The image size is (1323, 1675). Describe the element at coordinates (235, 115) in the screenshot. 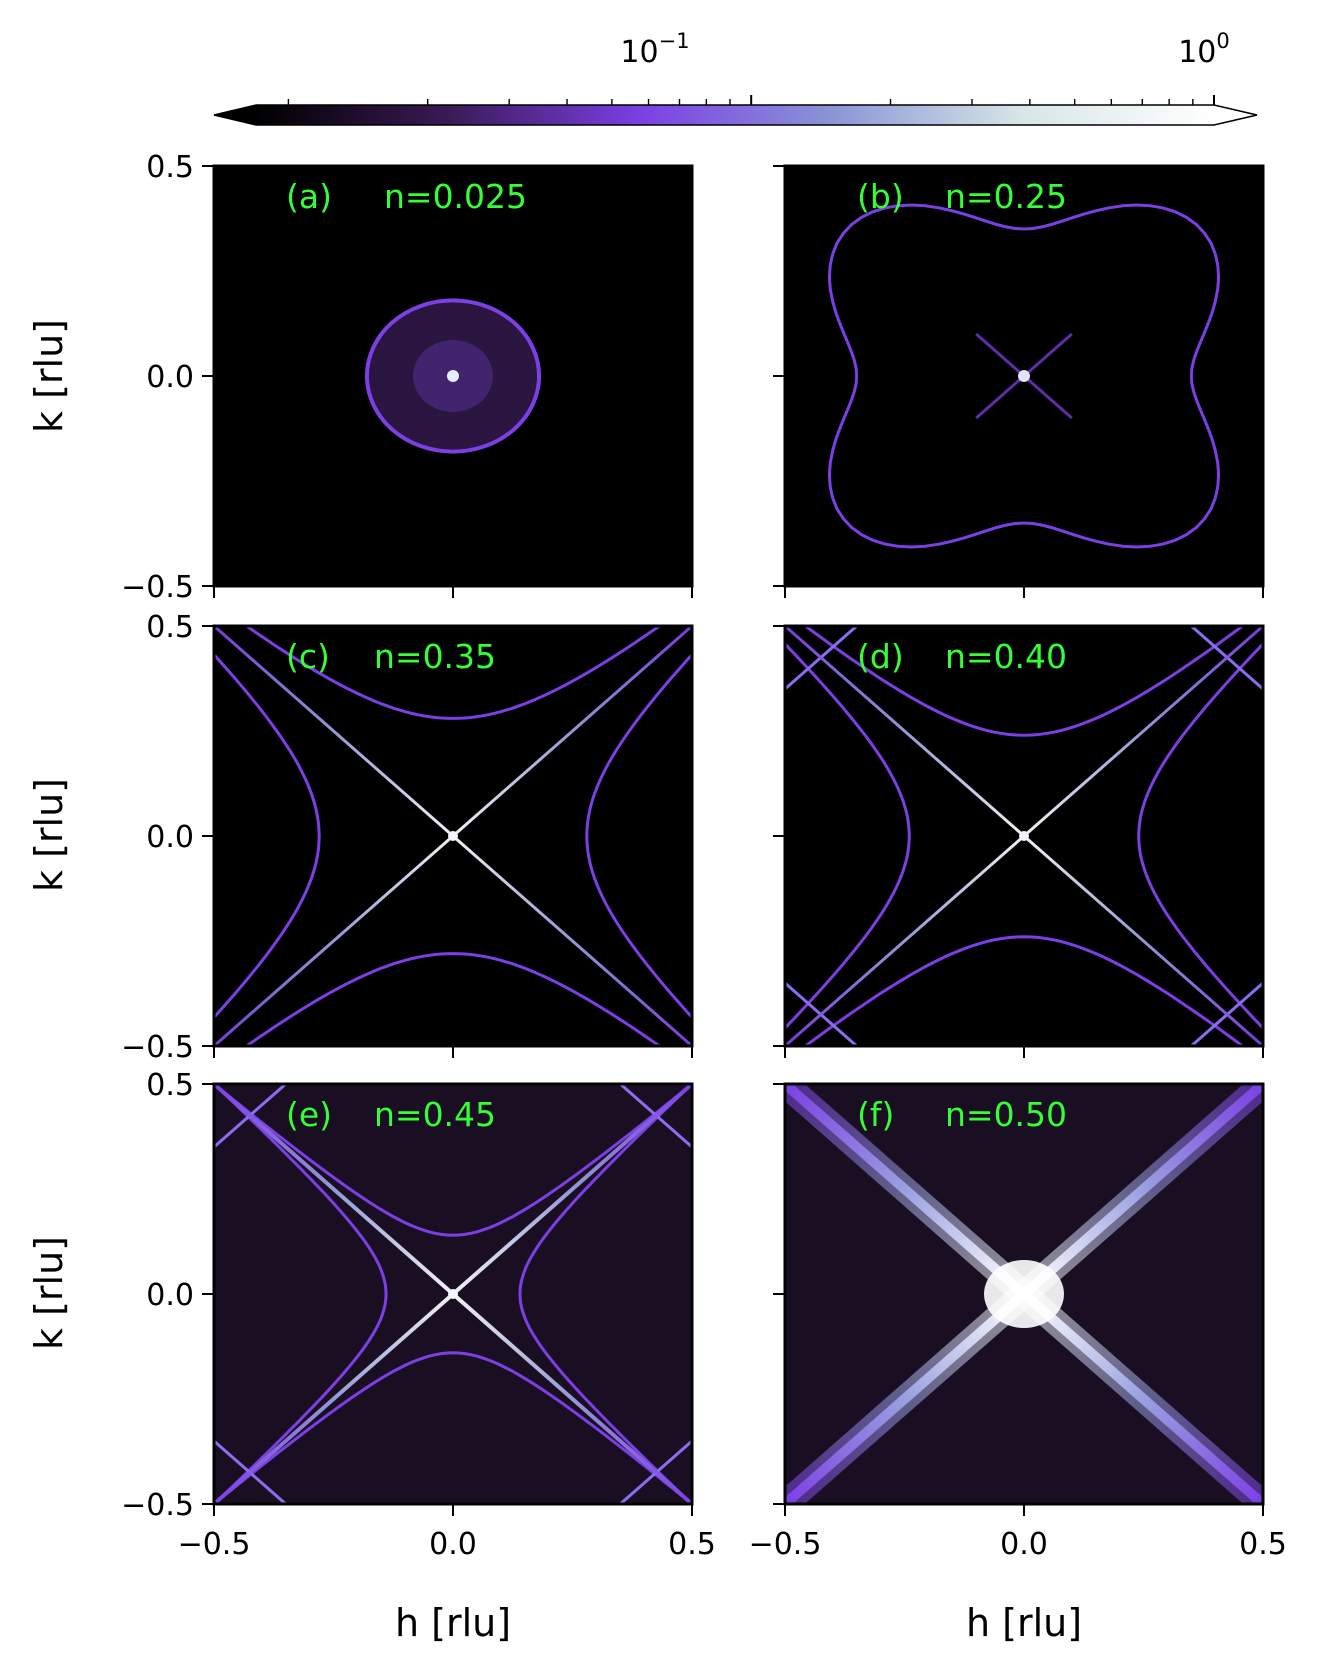

I see `colorbar-extend-min` at that location.